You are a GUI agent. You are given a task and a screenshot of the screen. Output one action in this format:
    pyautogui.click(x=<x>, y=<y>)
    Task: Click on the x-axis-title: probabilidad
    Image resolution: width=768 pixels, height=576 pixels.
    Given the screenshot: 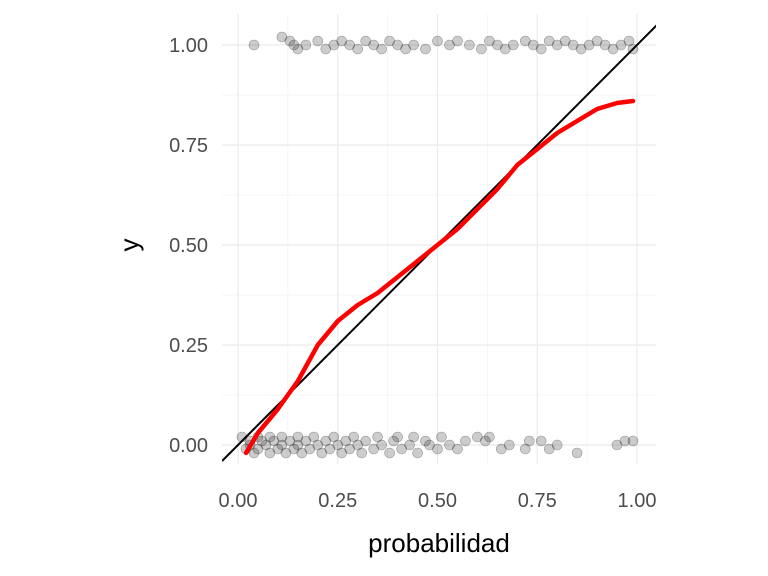 What is the action you would take?
    pyautogui.click(x=439, y=543)
    